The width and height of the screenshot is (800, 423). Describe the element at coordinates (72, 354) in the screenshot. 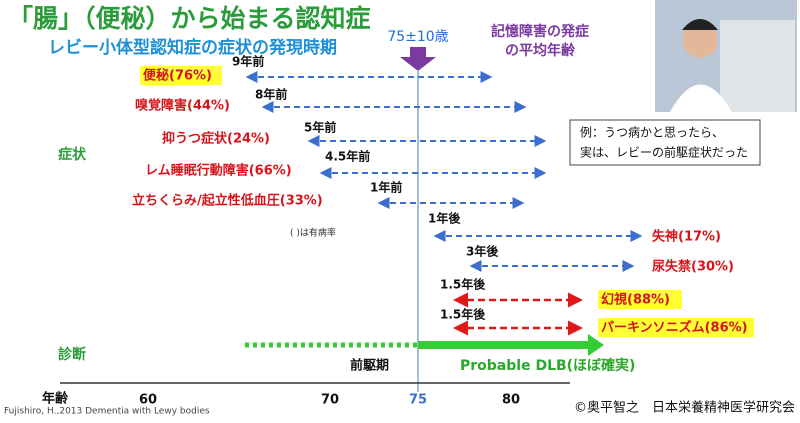

I see `diagnosis-label: 診断` at that location.